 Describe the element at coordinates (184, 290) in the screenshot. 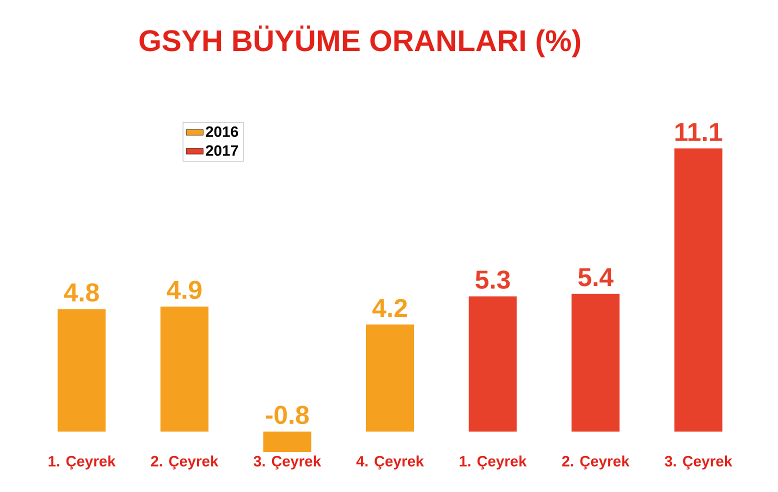

I see `data-label: 4.9` at that location.